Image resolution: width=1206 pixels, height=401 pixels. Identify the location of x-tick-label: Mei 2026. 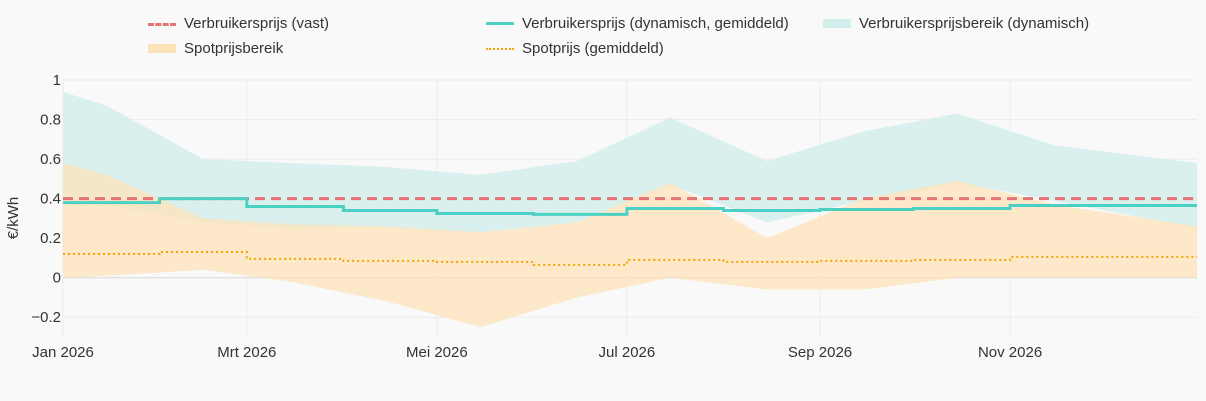
(437, 352).